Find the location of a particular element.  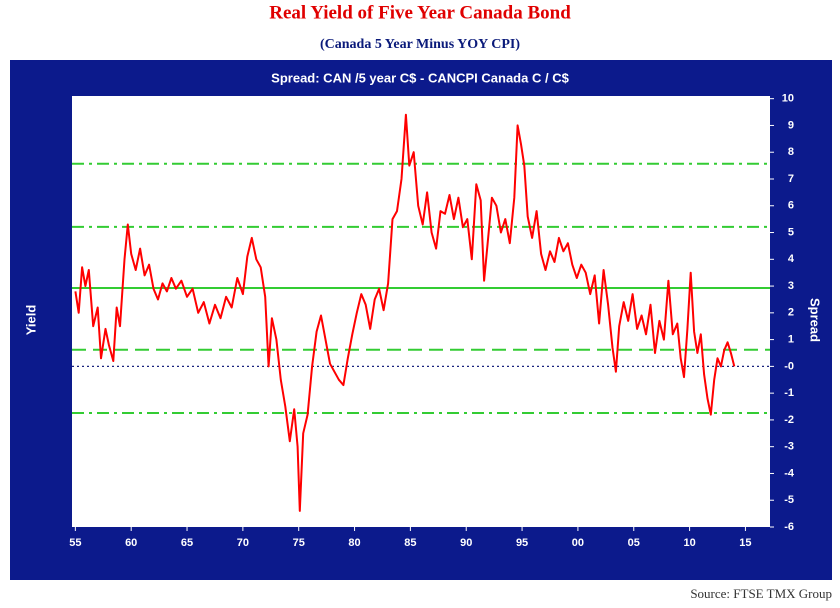

y-tick-label: 4 is located at coordinates (791, 259).